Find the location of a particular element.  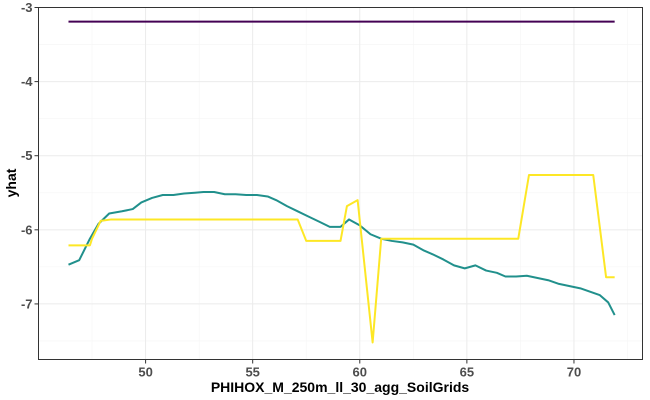

x-tick-label: 55 is located at coordinates (252, 372).